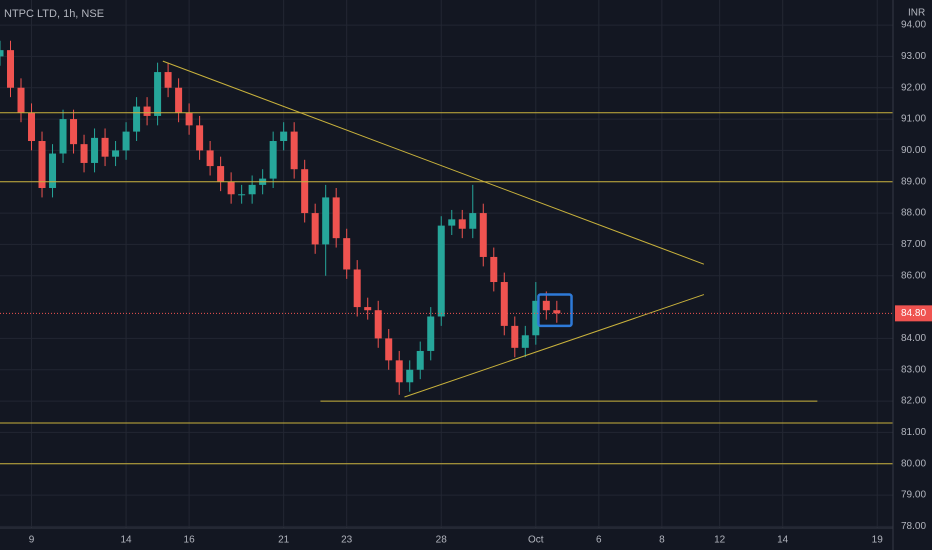 Image resolution: width=932 pixels, height=550 pixels. I want to click on y-tick-label: 78.00, so click(913, 526).